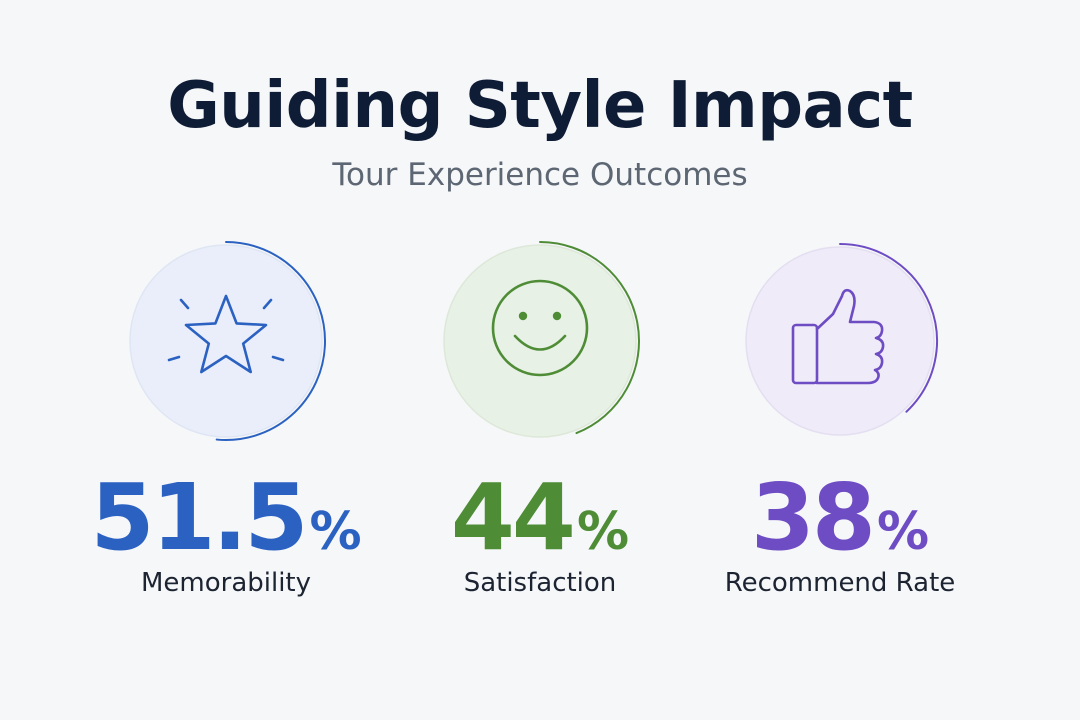 The width and height of the screenshot is (1080, 720). I want to click on thumbs-up-icon, so click(838, 336).